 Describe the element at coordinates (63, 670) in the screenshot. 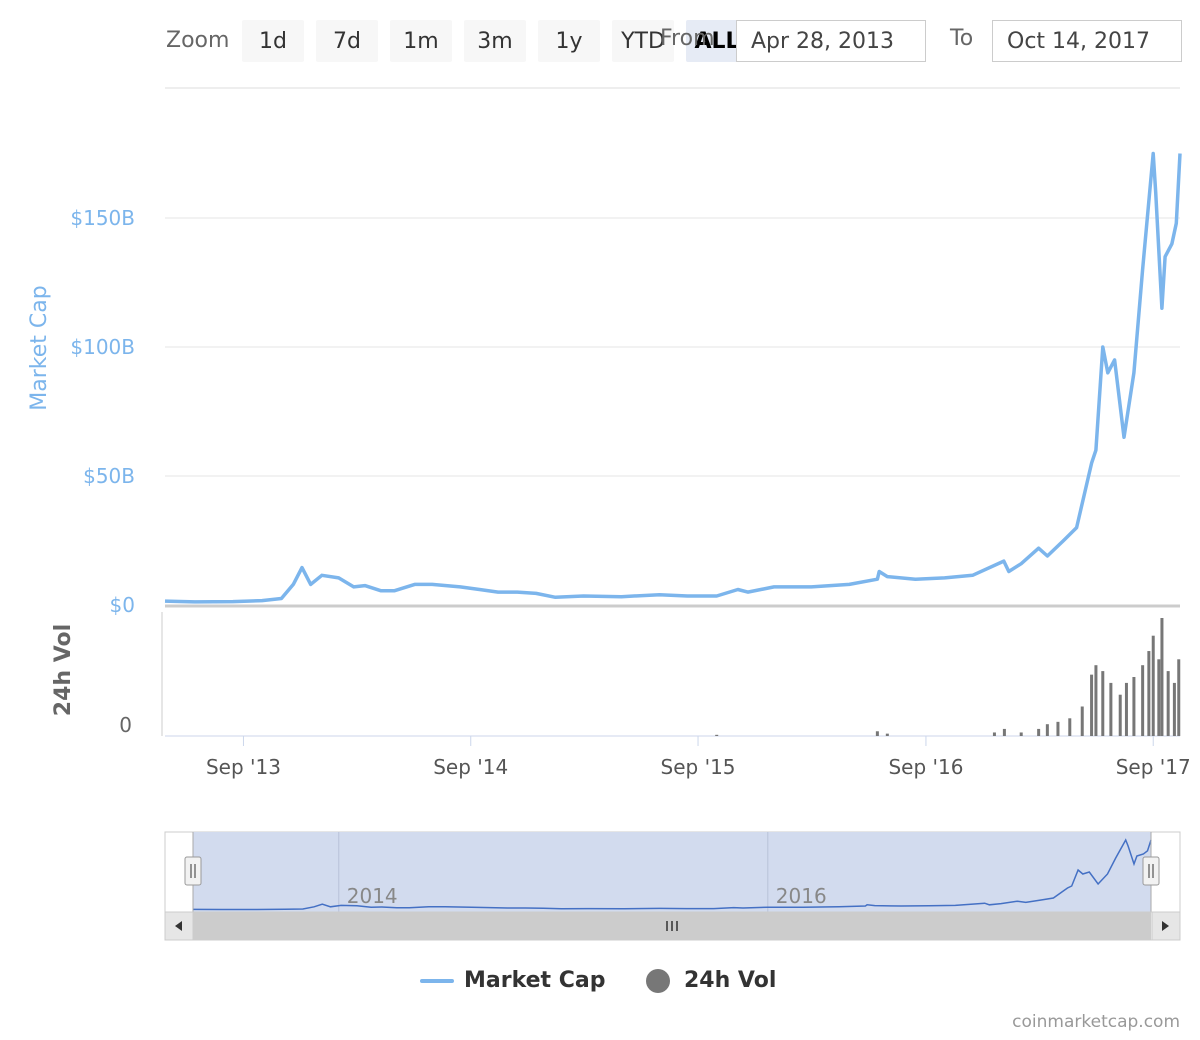

I see `y-axis-title-24h-vol: 24h Vol` at that location.